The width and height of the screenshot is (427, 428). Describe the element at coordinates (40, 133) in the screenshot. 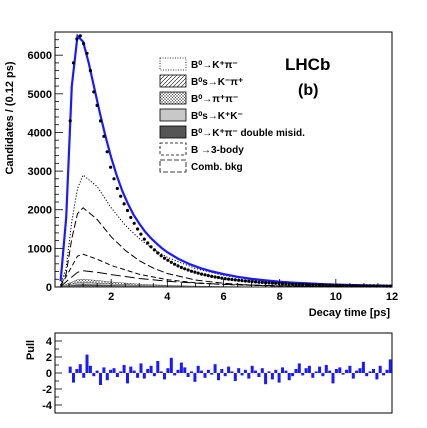

I see `y-tick-label: 4000` at that location.